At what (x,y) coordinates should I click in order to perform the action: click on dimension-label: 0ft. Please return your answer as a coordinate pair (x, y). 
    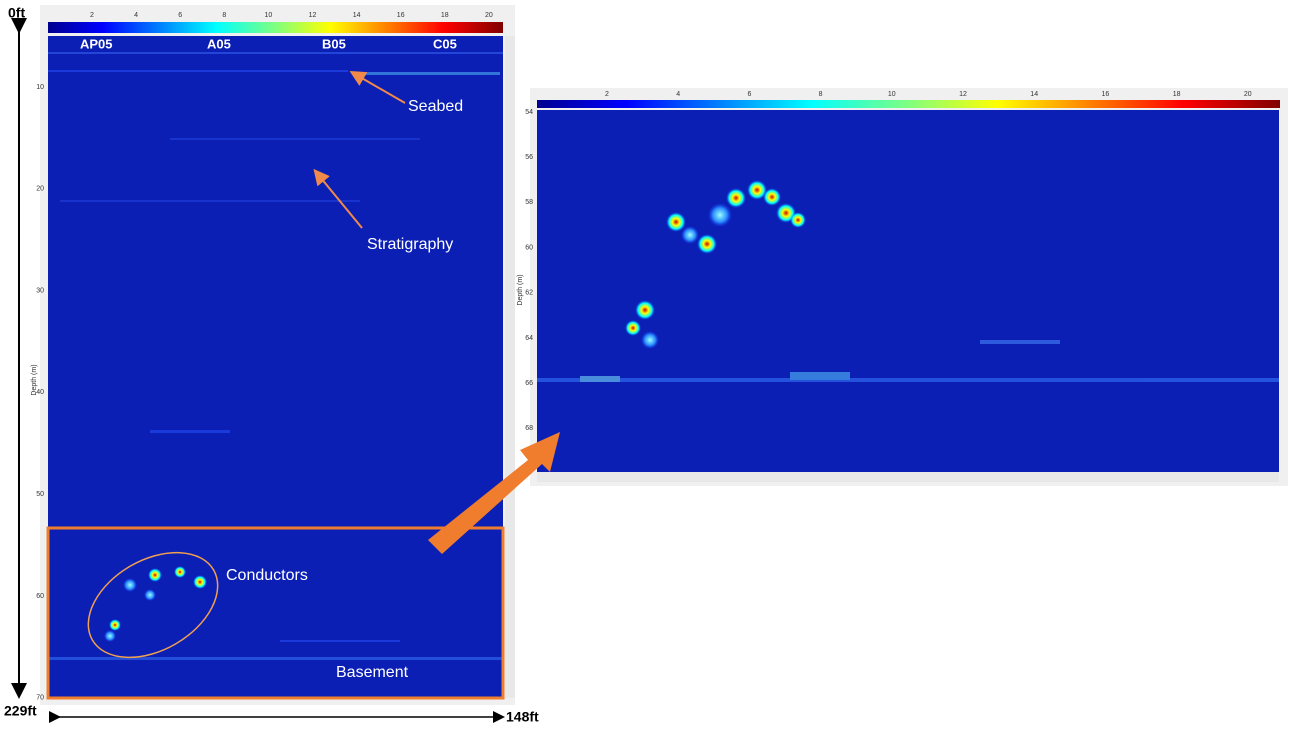
    Looking at the image, I should click on (16, 13).